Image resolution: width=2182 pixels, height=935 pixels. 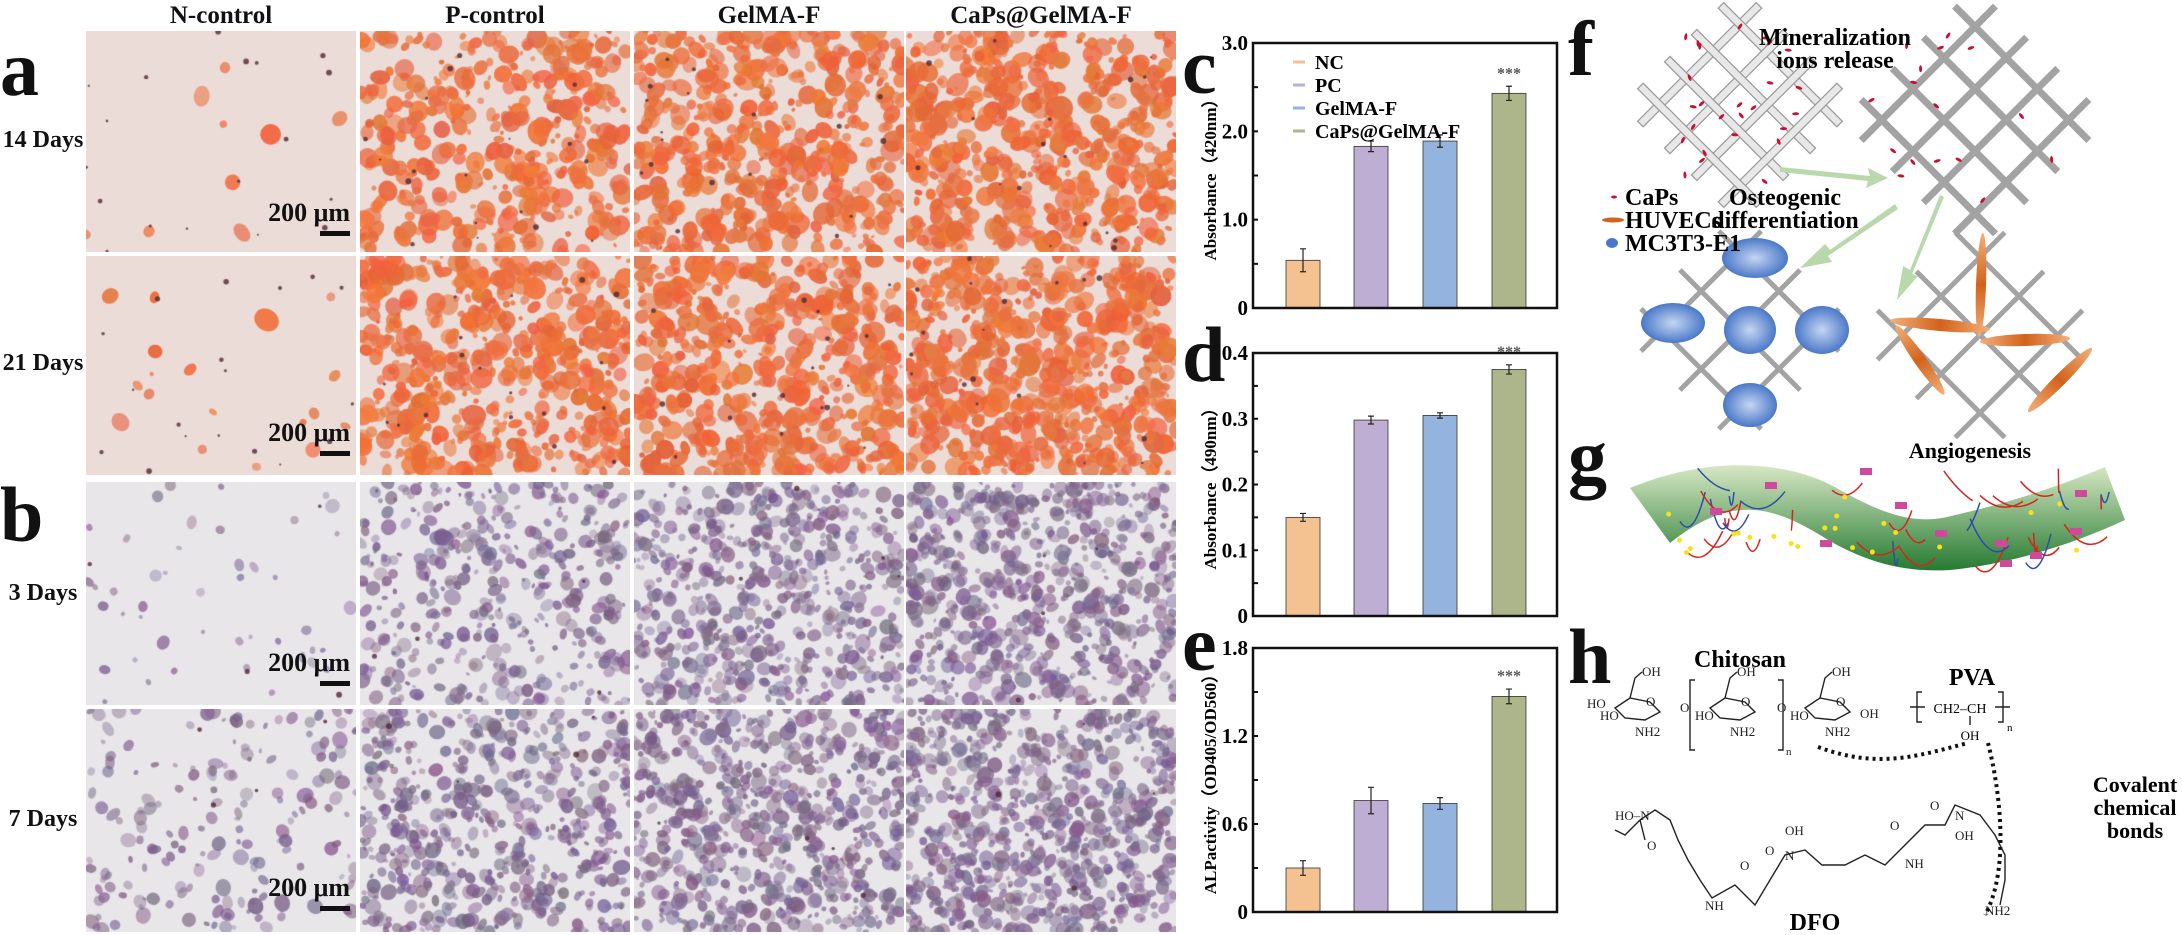 I want to click on bar-nc, so click(x=1303, y=566).